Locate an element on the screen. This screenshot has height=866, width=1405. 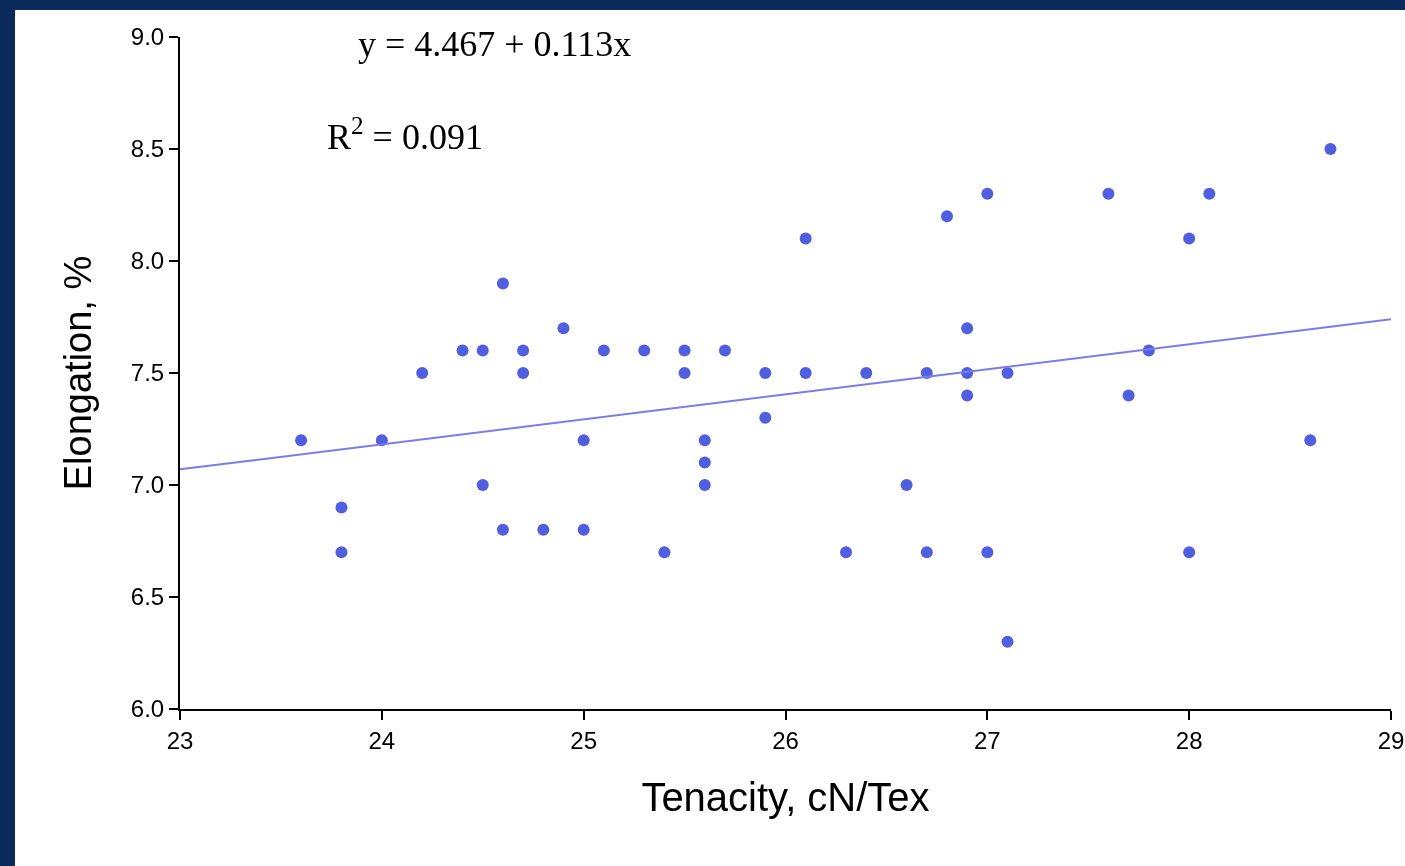
y-tick-label: 8.0 is located at coordinates (147, 261).